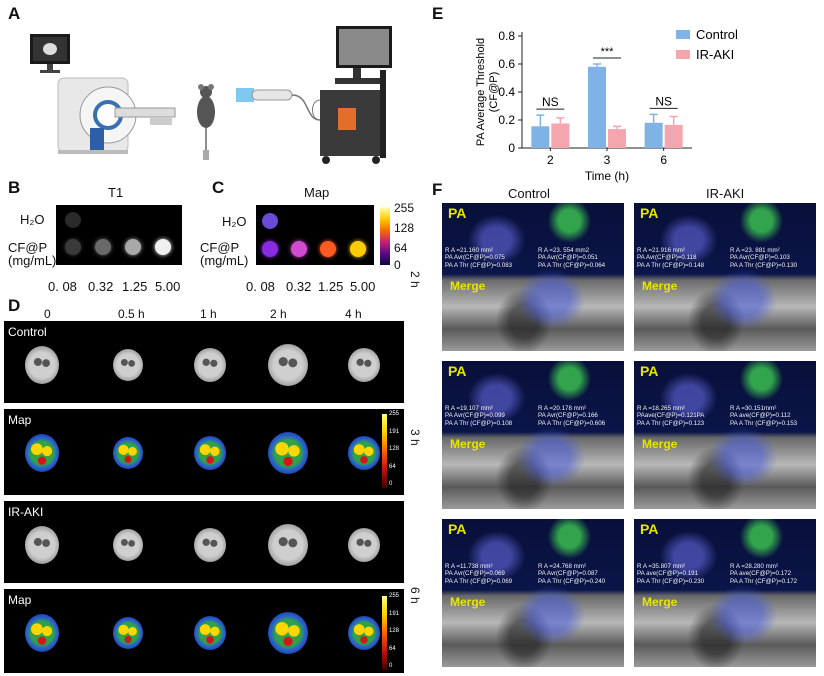 This screenshot has width=824, height=676. I want to click on panel-c-unit-label: (mg/mL), so click(224, 260).